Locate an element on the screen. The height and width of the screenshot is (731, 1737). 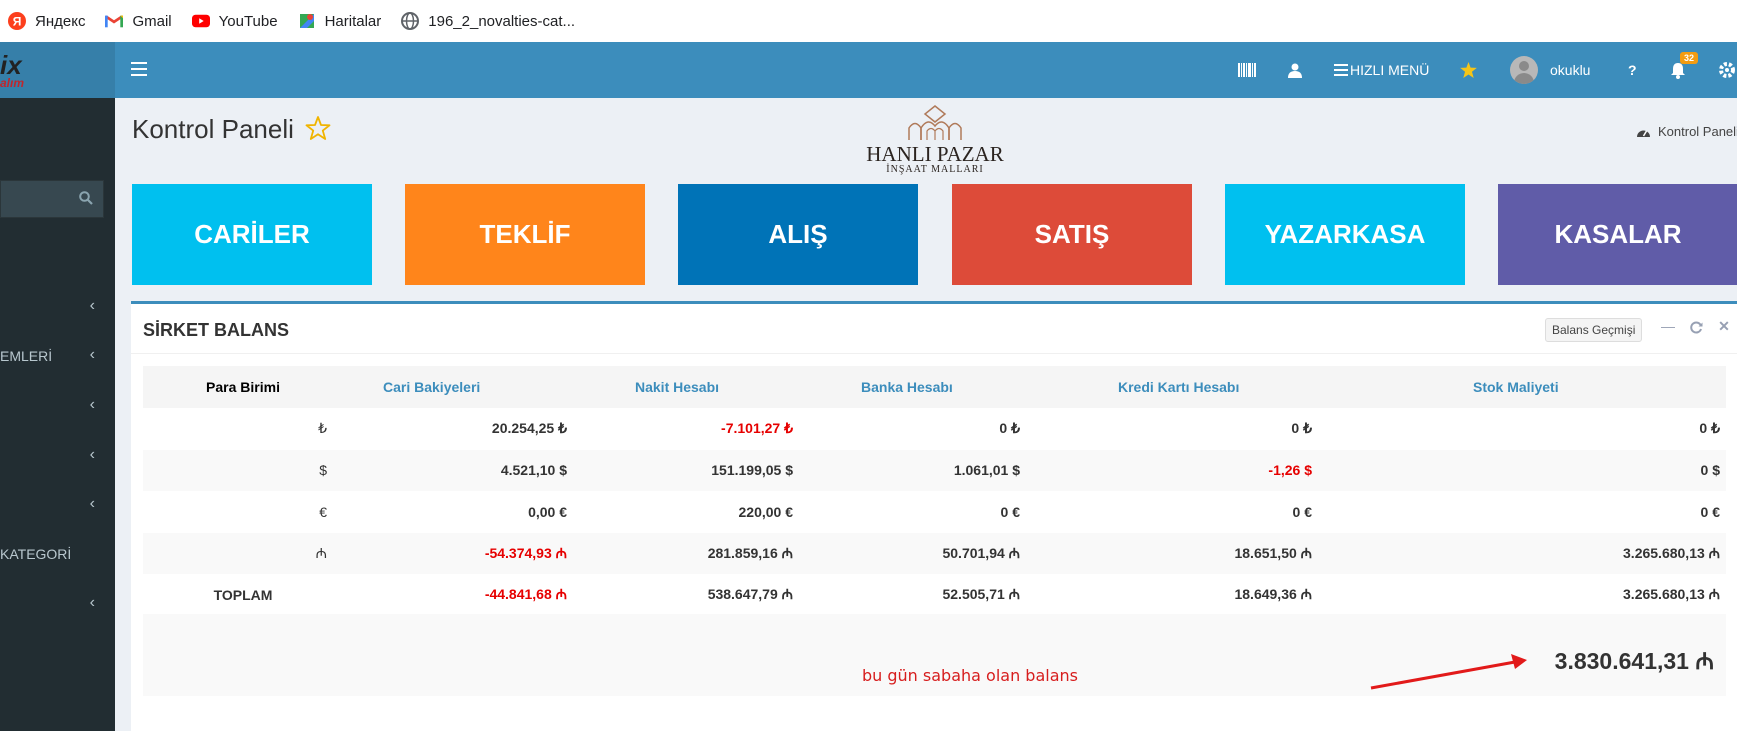
quick-menu-button: HIZLI MENÜ is located at coordinates (1381, 70).